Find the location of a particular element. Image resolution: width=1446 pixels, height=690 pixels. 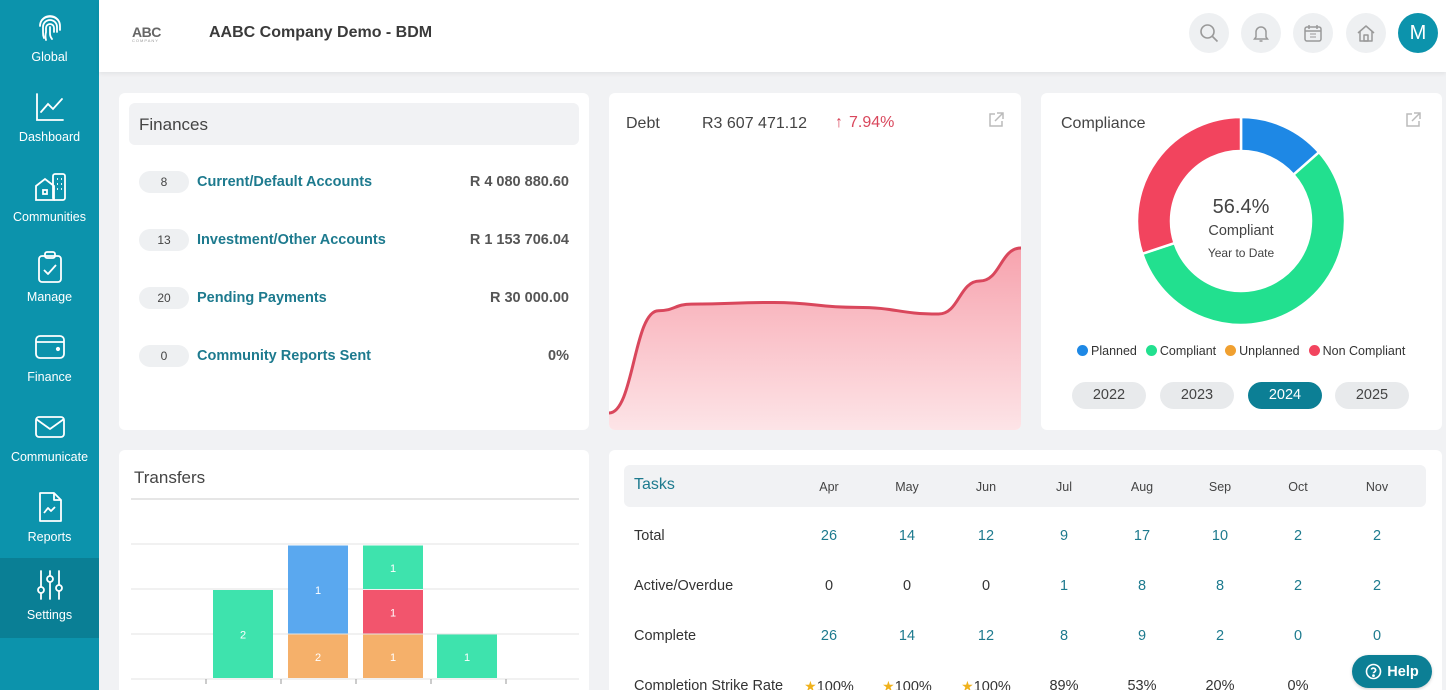

debt-area-chart is located at coordinates (815, 338).